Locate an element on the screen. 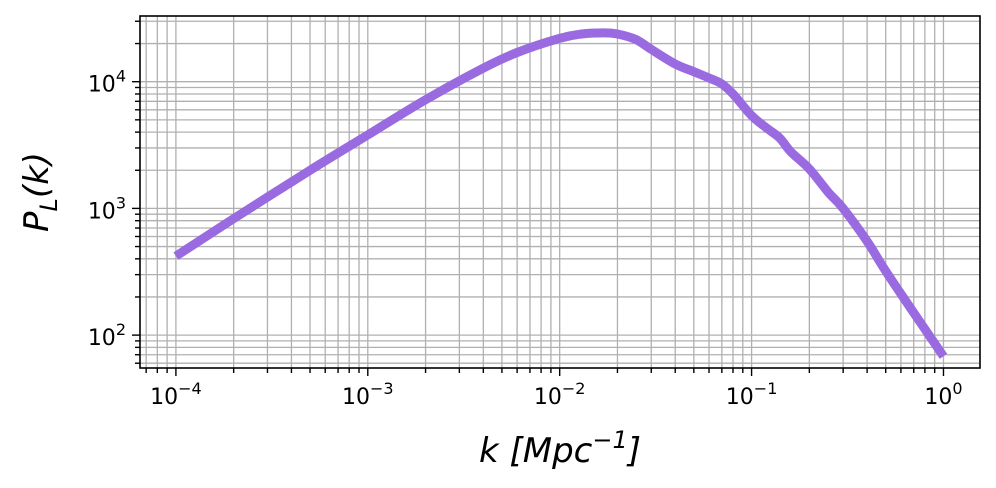 The width and height of the screenshot is (996, 488). y-tick-label: 10³ is located at coordinates (107, 208).